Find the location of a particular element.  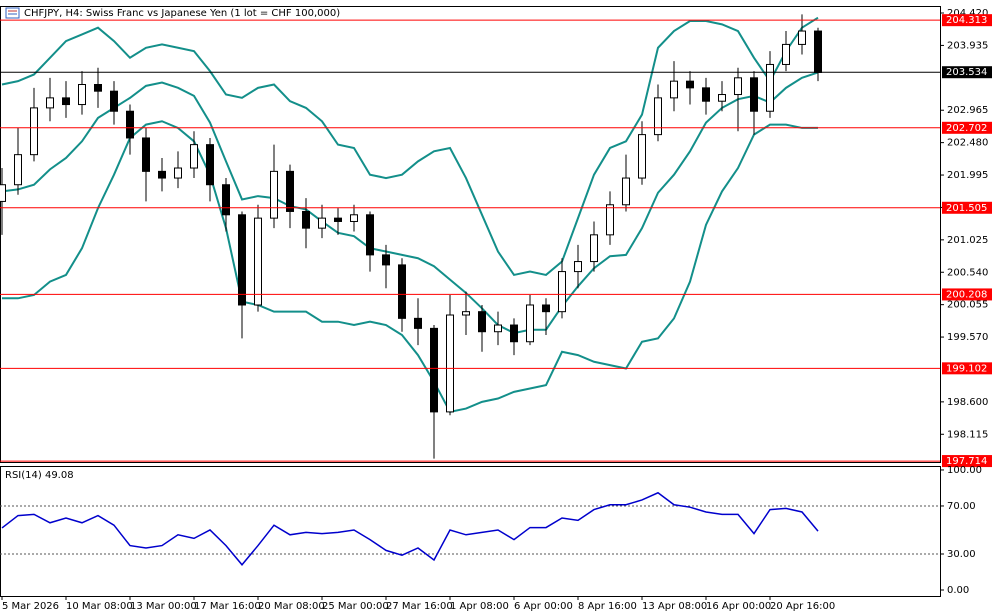

x-tick-label: 6 Apr 00:00 is located at coordinates (543, 606).